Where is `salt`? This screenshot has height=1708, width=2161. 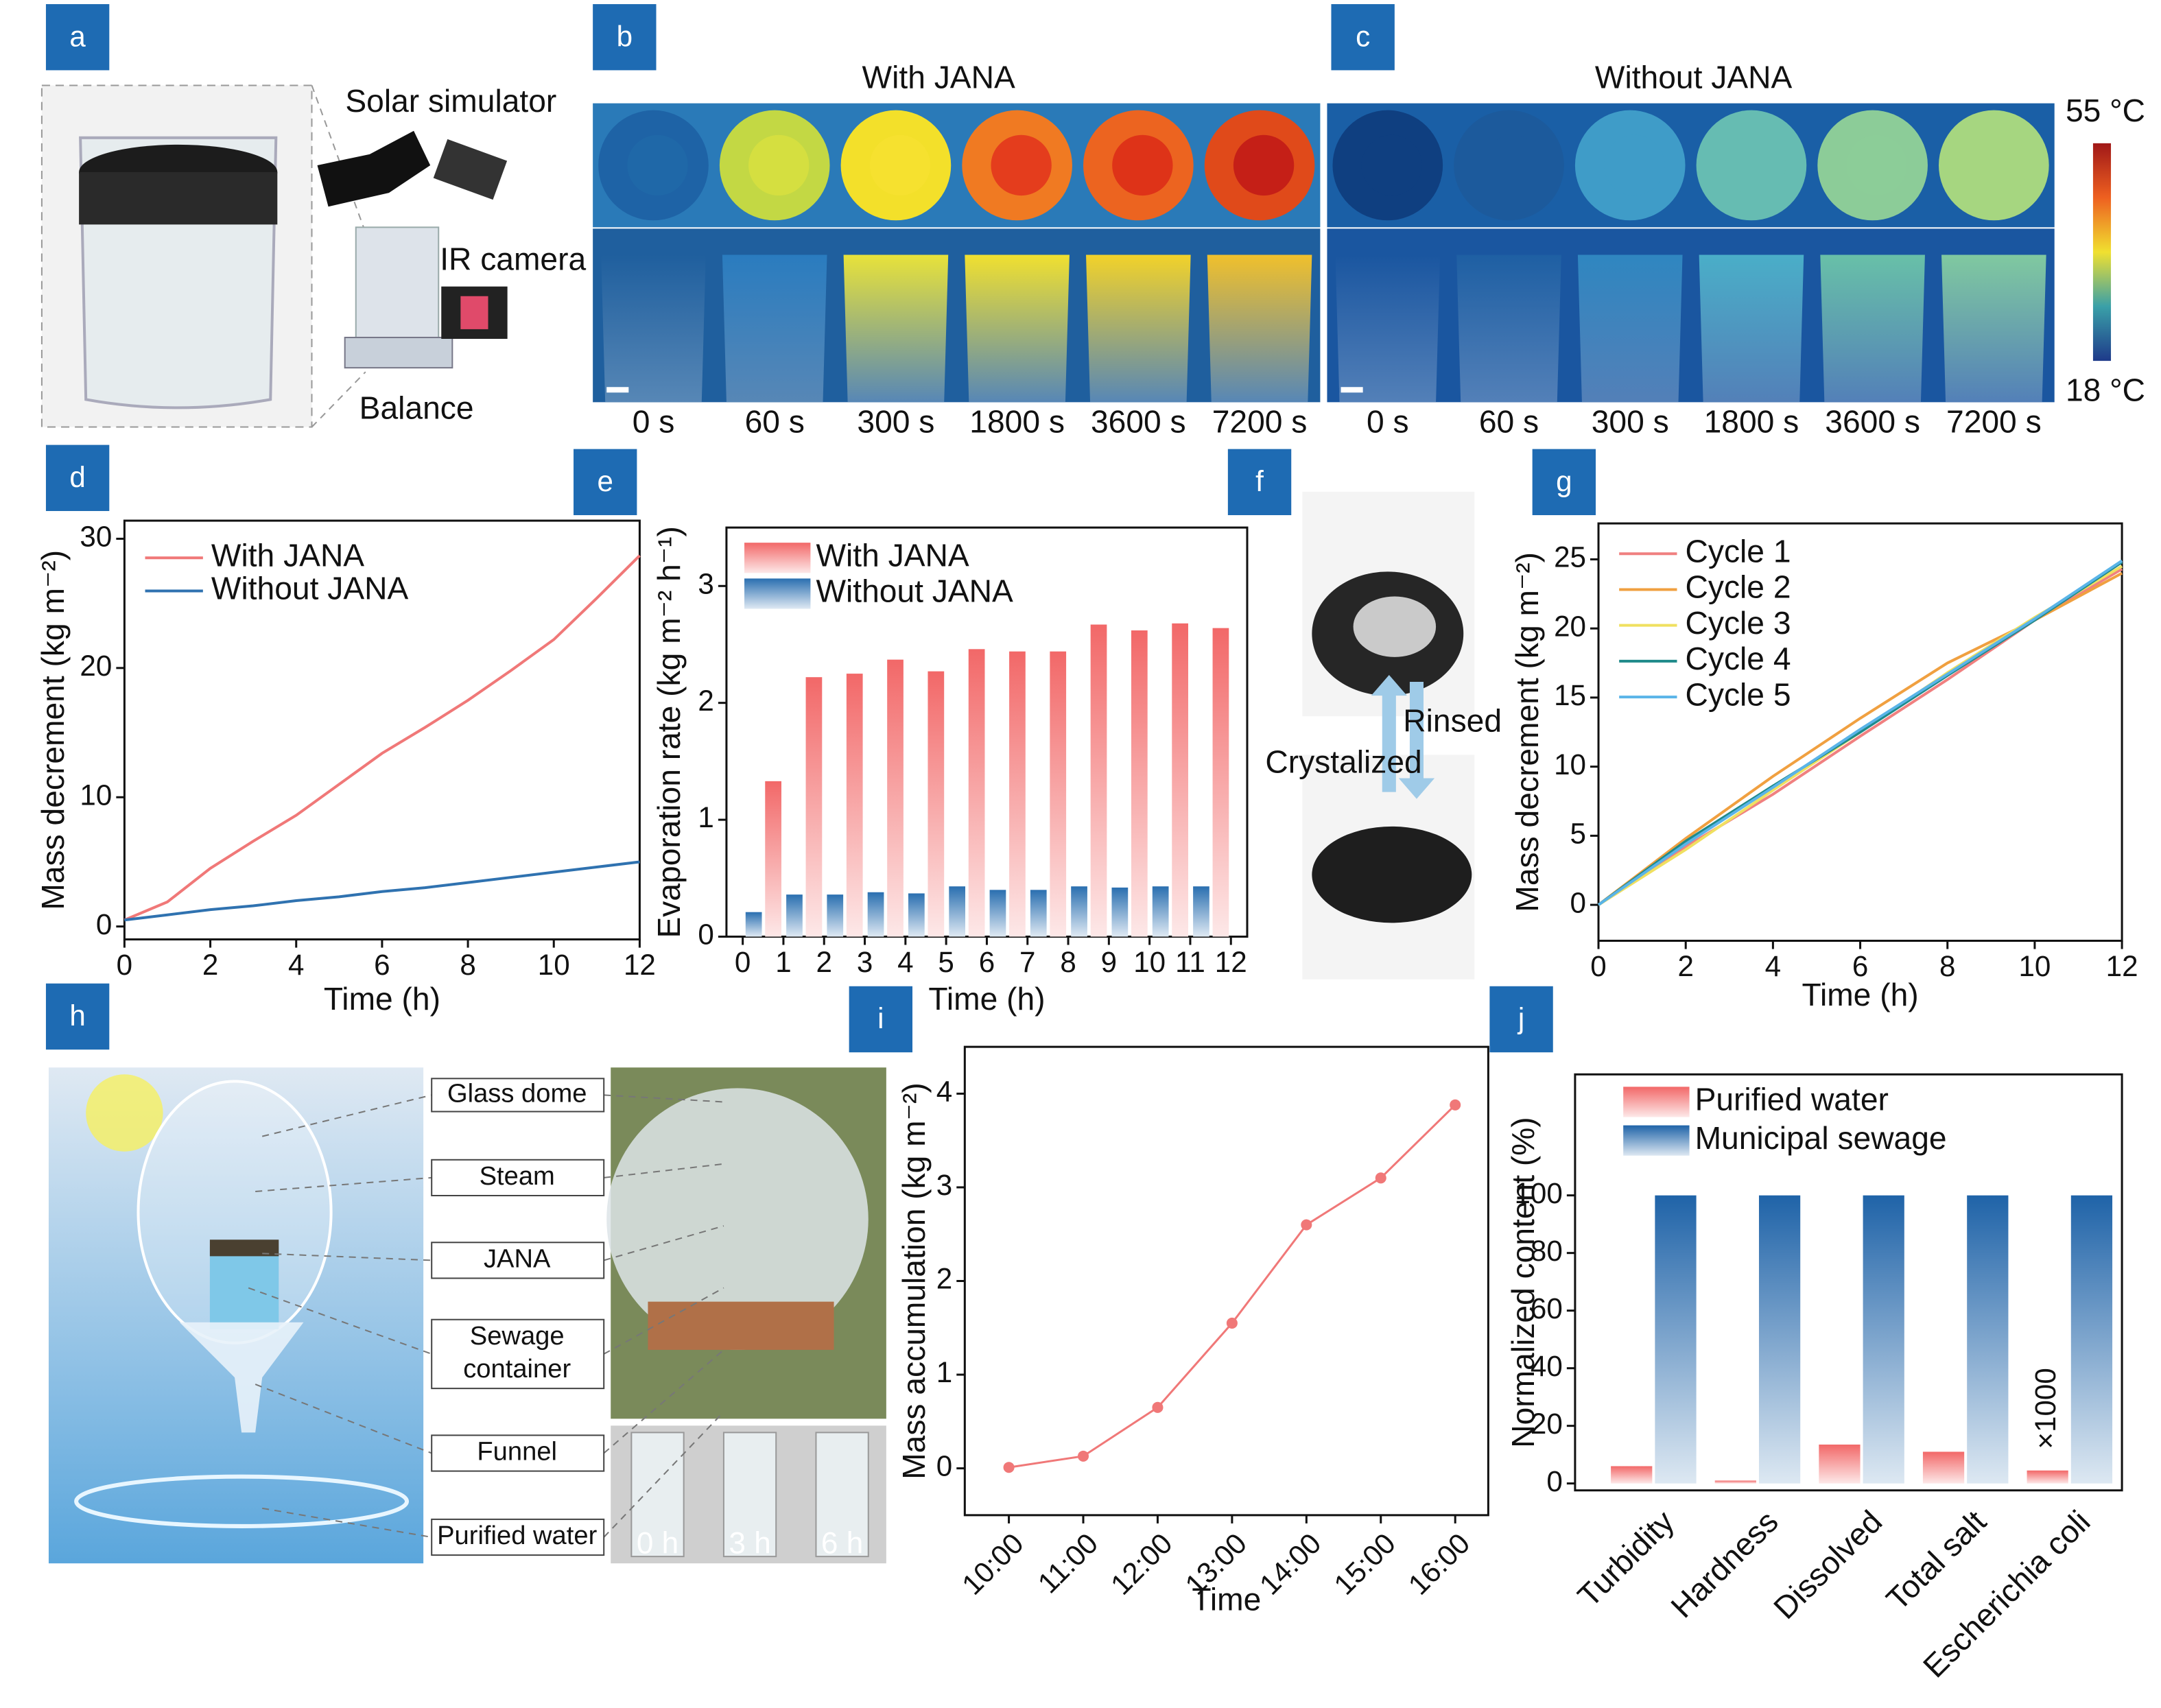 salt is located at coordinates (1395, 626).